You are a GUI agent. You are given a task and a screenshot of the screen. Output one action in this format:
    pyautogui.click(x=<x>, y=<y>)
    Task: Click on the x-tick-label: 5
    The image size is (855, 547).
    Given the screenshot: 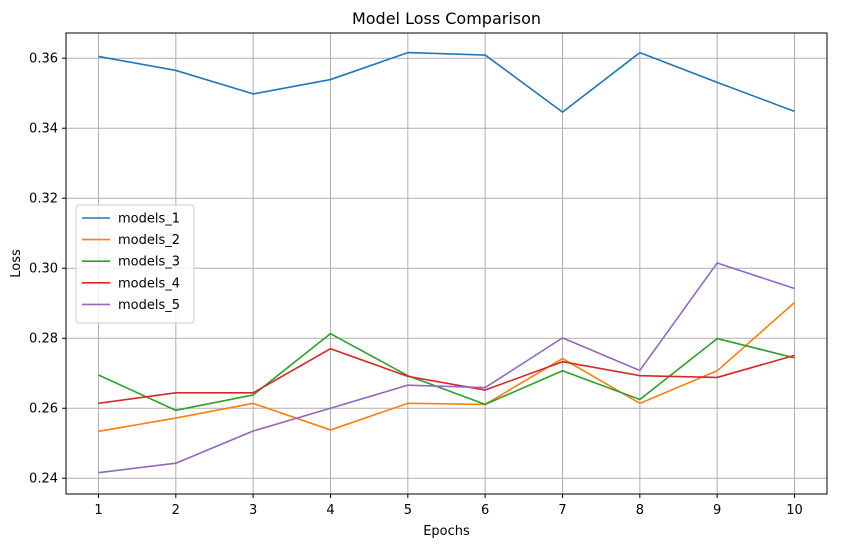 What is the action you would take?
    pyautogui.click(x=408, y=510)
    